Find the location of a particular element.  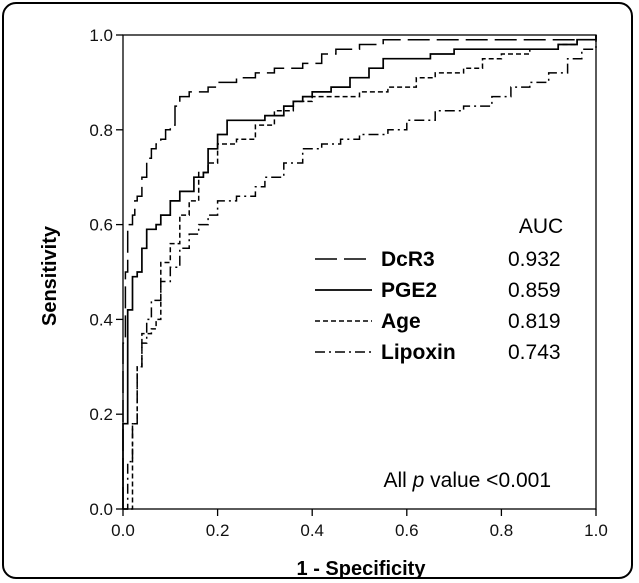

legend-label-pge2: PGE2 is located at coordinates (409, 290).